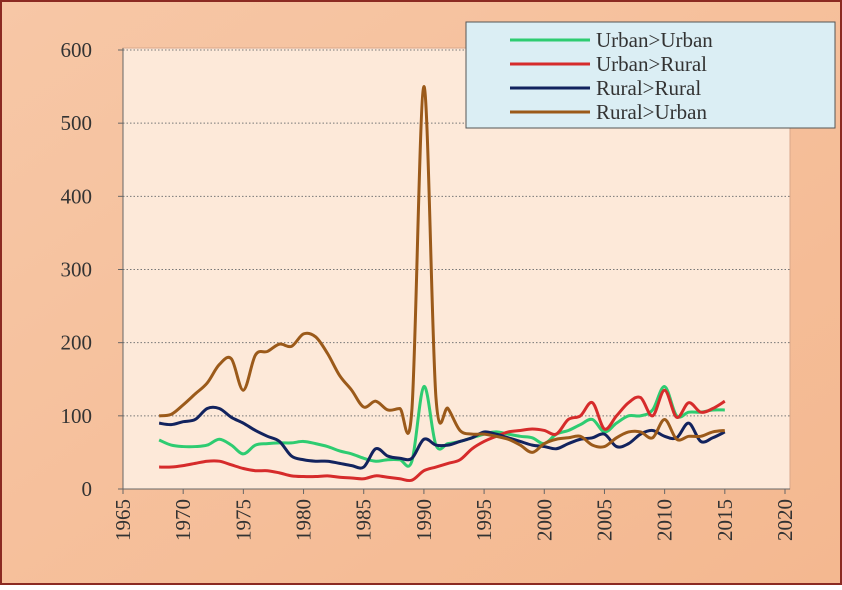 This screenshot has height=590, width=842. What do you see at coordinates (77, 343) in the screenshot?
I see `y-tick-label: 200` at bounding box center [77, 343].